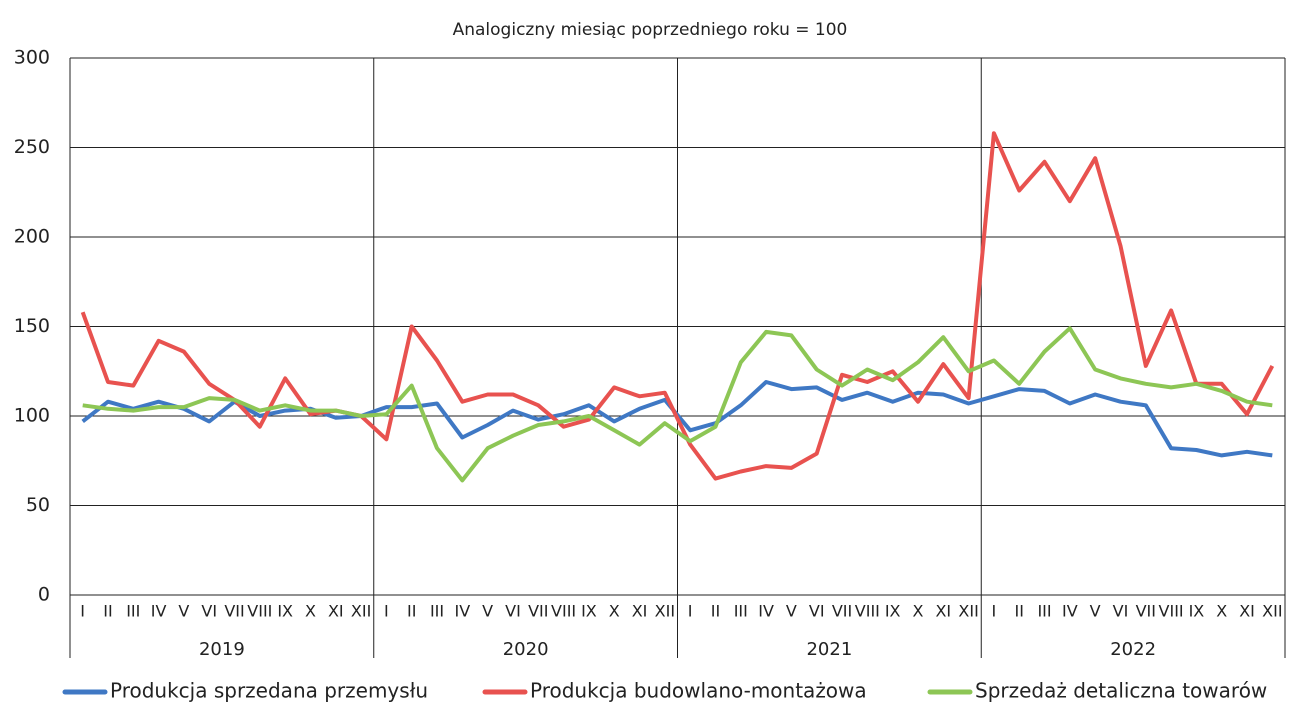  I want to click on y-tick-label: 300, so click(32, 58).